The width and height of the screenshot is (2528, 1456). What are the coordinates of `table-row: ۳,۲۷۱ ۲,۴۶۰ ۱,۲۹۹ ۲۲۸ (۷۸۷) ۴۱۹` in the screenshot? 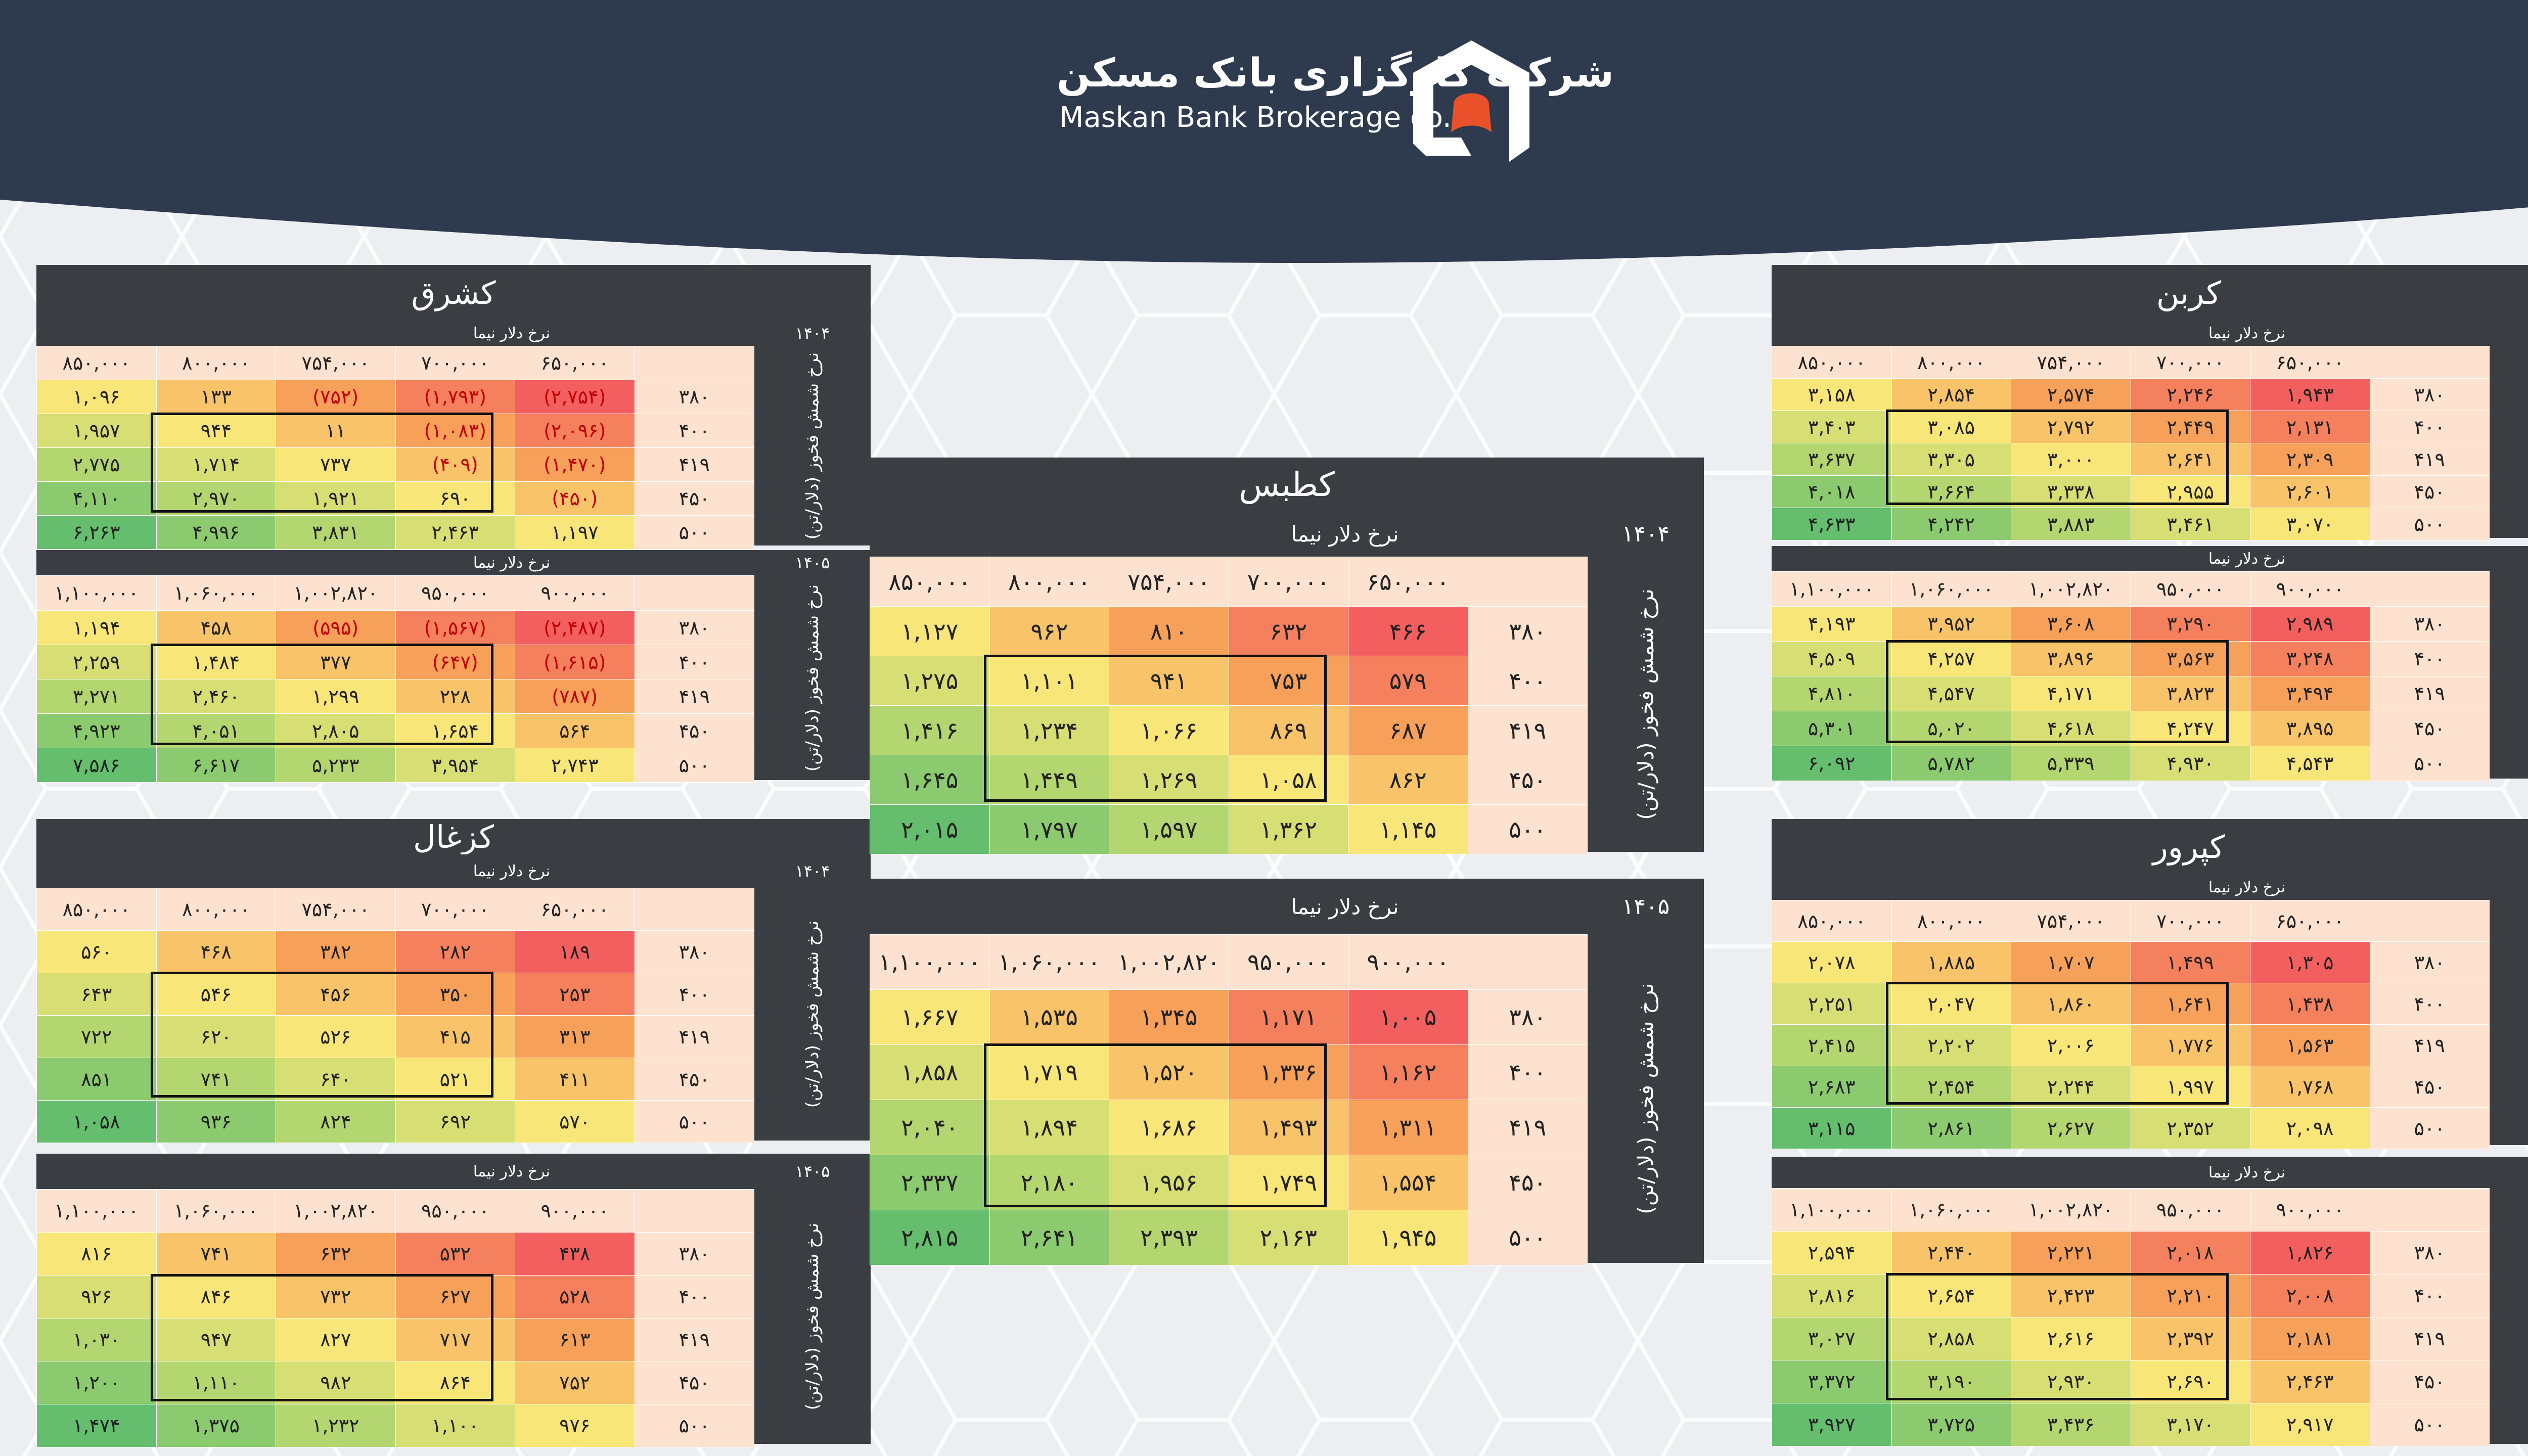 It's located at (395, 696).